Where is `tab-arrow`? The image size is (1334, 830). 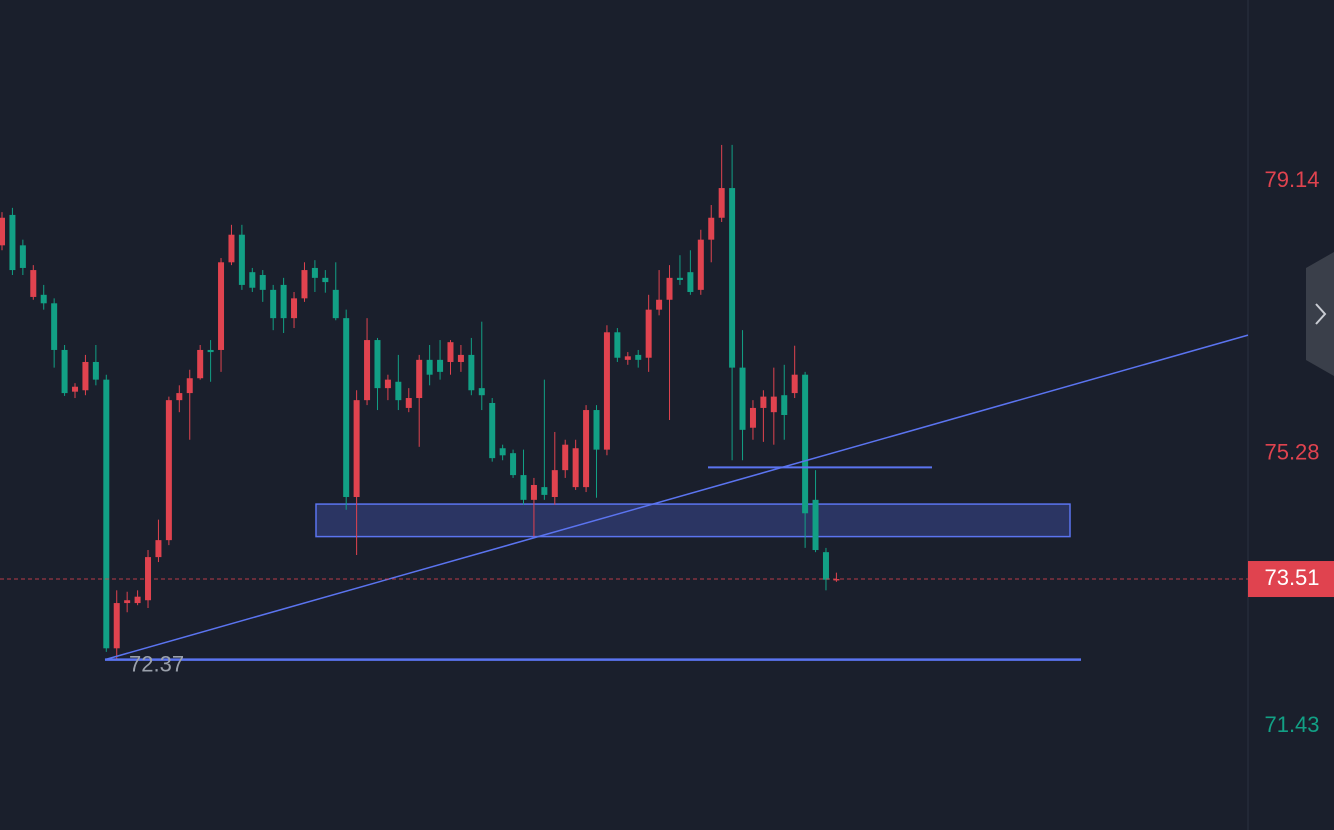
tab-arrow is located at coordinates (1321, 314).